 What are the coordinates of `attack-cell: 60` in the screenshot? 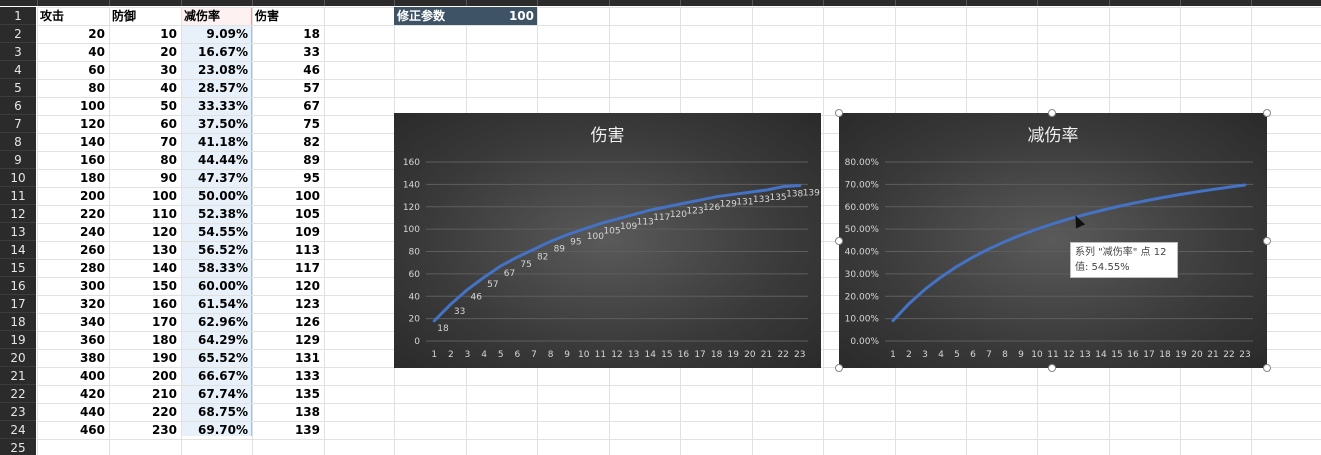 It's located at (96, 70).